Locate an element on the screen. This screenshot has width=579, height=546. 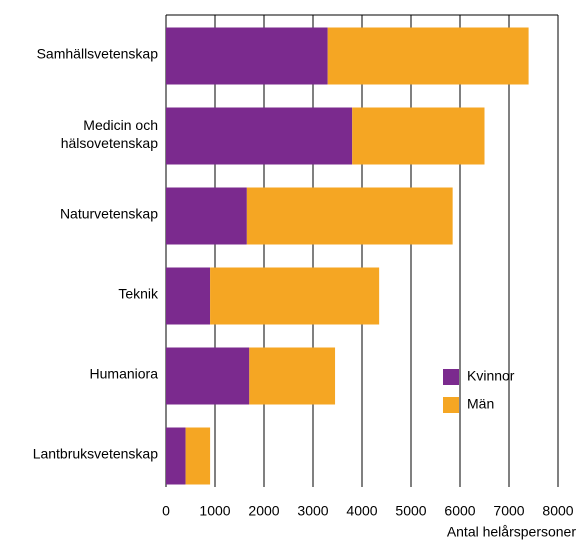
x-tick-label: 7000 is located at coordinates (508, 511).